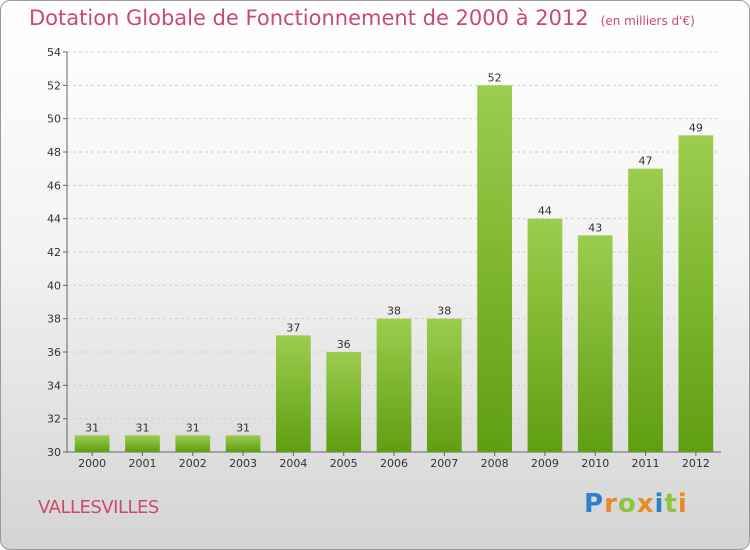 The image size is (750, 550). Describe the element at coordinates (54, 285) in the screenshot. I see `y-tick-label: 40` at that location.